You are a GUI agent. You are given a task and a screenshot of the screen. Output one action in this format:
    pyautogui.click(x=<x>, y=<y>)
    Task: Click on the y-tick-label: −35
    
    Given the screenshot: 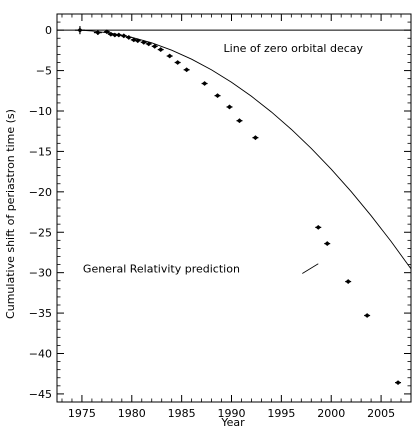 What is the action you would take?
    pyautogui.click(x=40, y=313)
    